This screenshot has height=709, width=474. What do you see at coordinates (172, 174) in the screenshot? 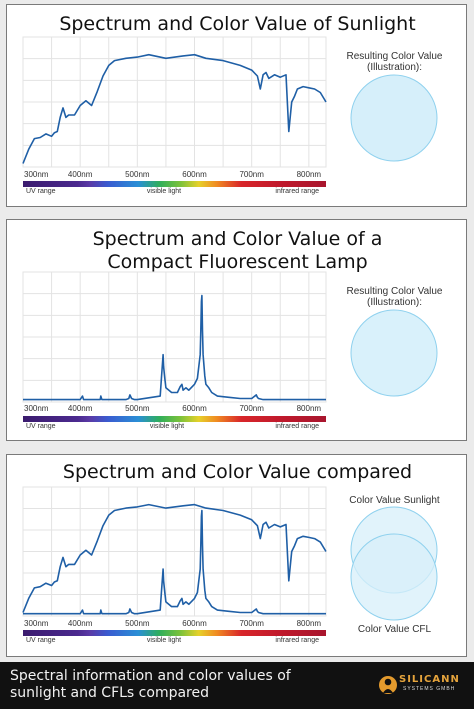
I see `sunlight-x-ticks: 300nm 400nm 500nm 600nm 700nm 800nm` at bounding box center [172, 174].